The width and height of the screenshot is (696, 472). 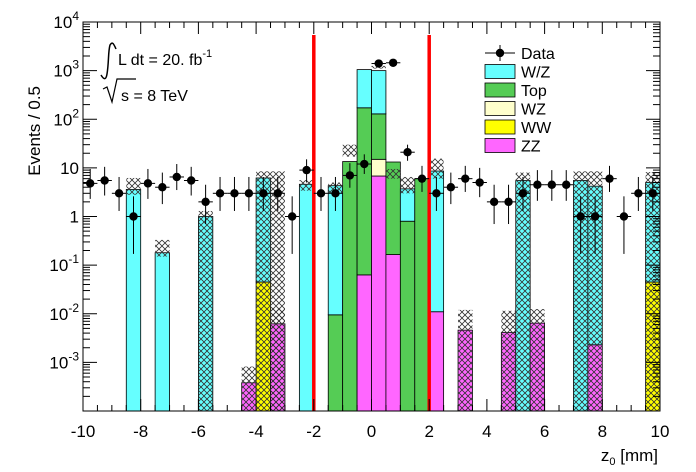 I want to click on x-tick-label: -10, so click(x=83, y=431).